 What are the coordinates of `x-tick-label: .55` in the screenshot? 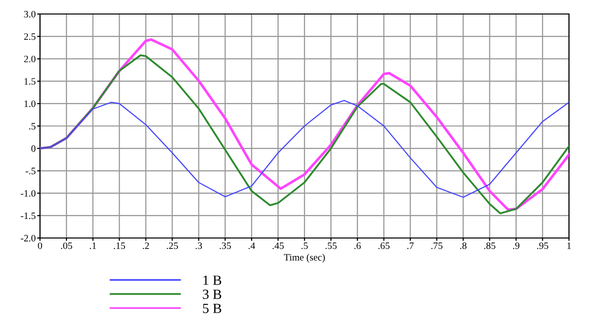 It's located at (331, 246).